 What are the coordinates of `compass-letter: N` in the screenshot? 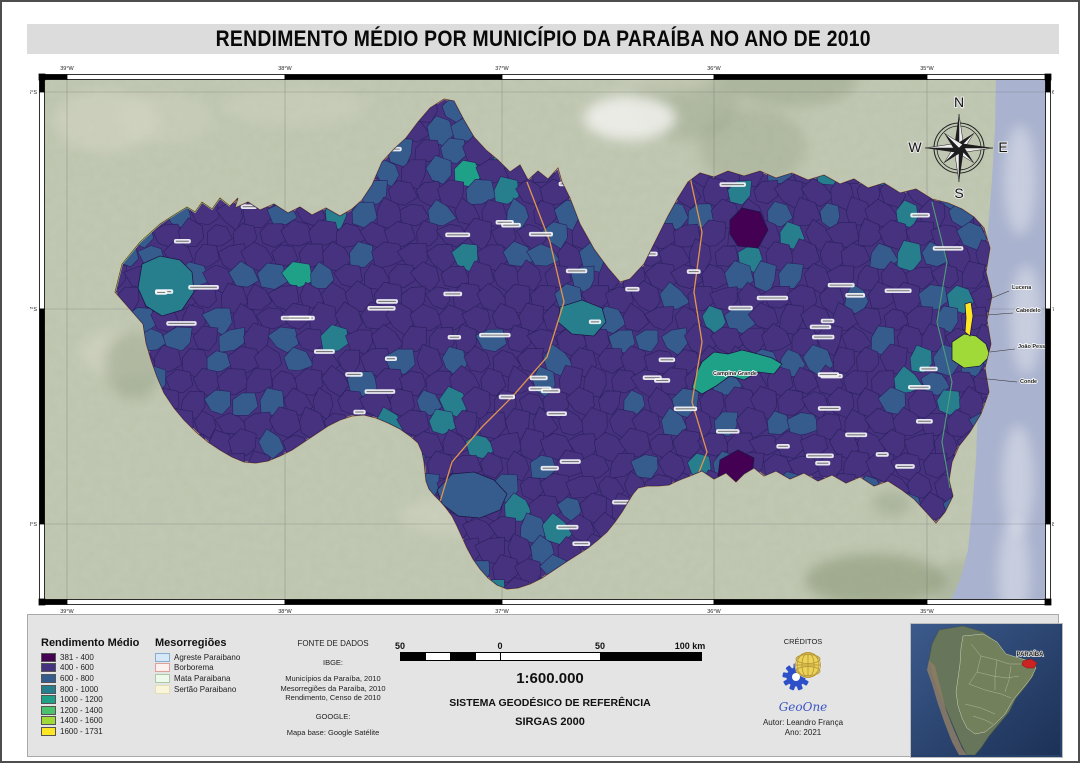 It's located at (959, 102).